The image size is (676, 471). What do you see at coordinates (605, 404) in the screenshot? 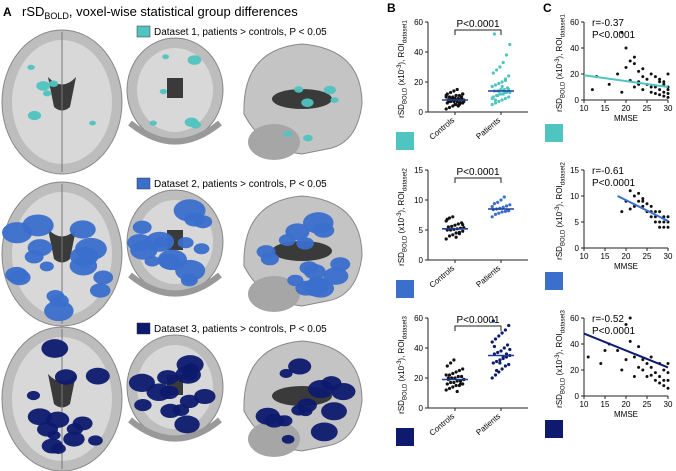
I see `c-xtick-label: 15` at bounding box center [605, 404].